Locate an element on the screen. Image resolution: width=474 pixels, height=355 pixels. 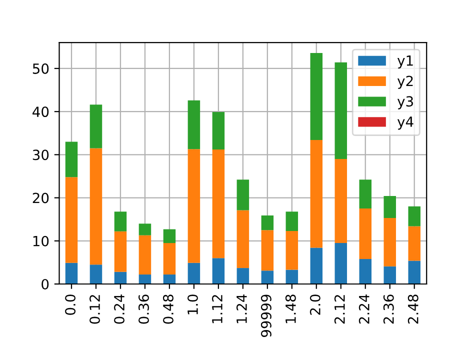
x-tick-label: 0.48 is located at coordinates (168, 309).